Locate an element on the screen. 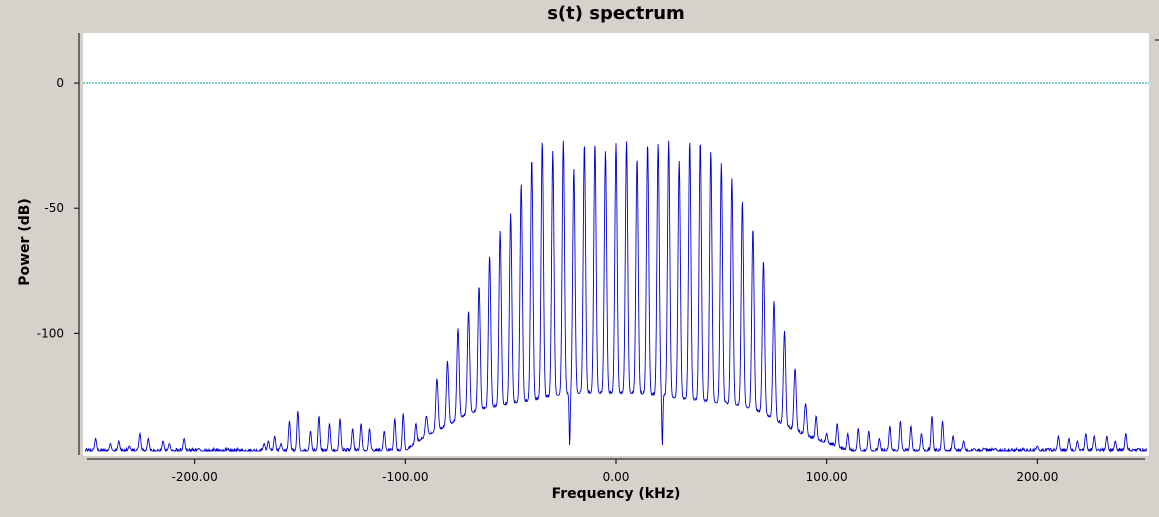  x-tick-label: 100.00 is located at coordinates (827, 477).